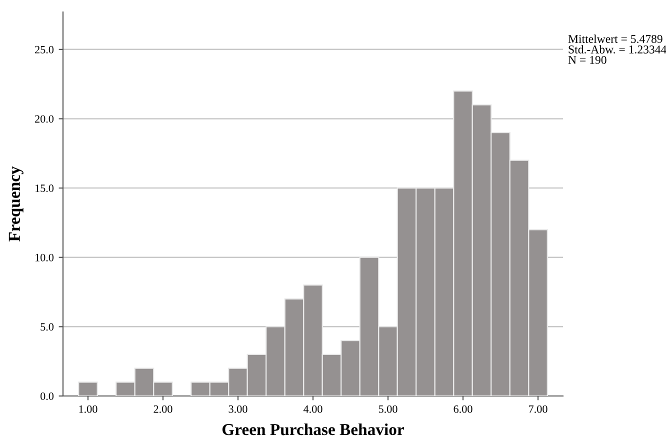 Image resolution: width=666 pixels, height=444 pixels. I want to click on x-tick-label: 1.00, so click(88, 409).